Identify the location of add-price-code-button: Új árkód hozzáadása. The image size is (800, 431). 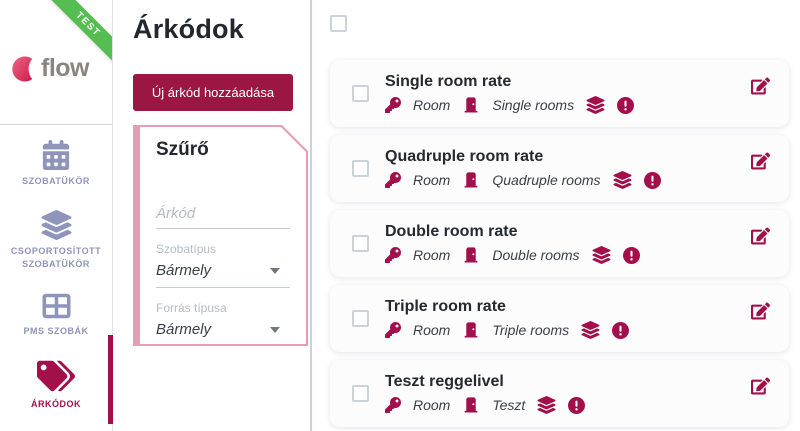
(213, 92).